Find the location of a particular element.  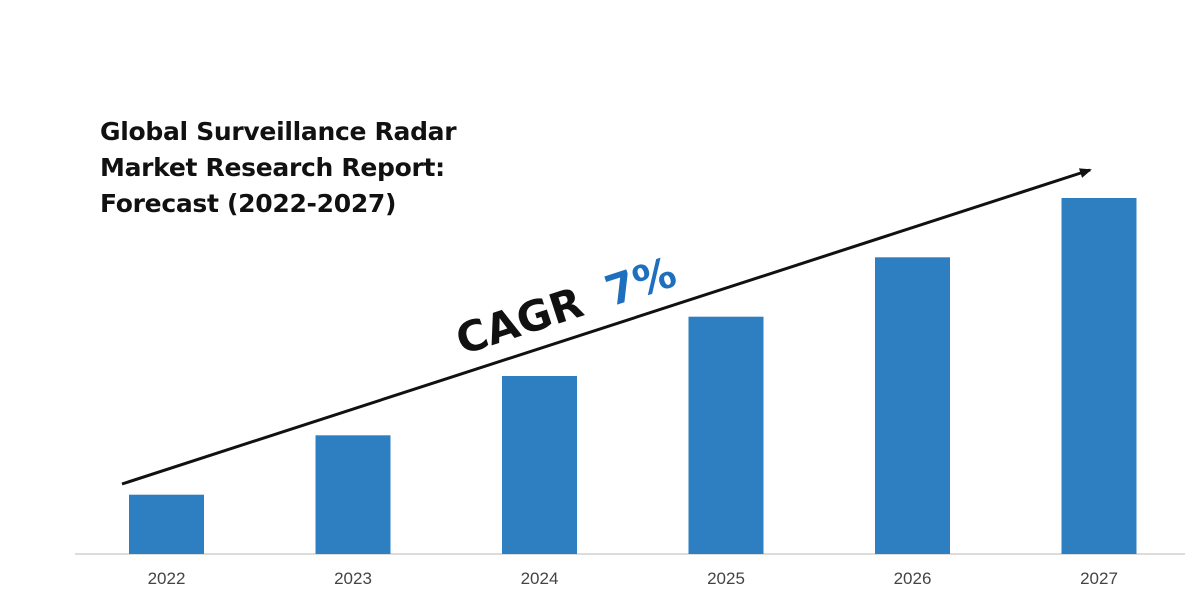

title-line-1: Global Surveillance Radar is located at coordinates (278, 131).